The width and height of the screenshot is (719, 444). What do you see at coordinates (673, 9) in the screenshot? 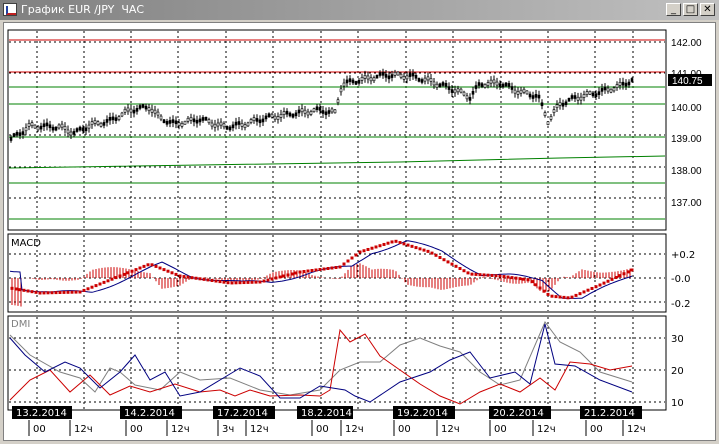
I see `minimize-button: _` at bounding box center [673, 9].